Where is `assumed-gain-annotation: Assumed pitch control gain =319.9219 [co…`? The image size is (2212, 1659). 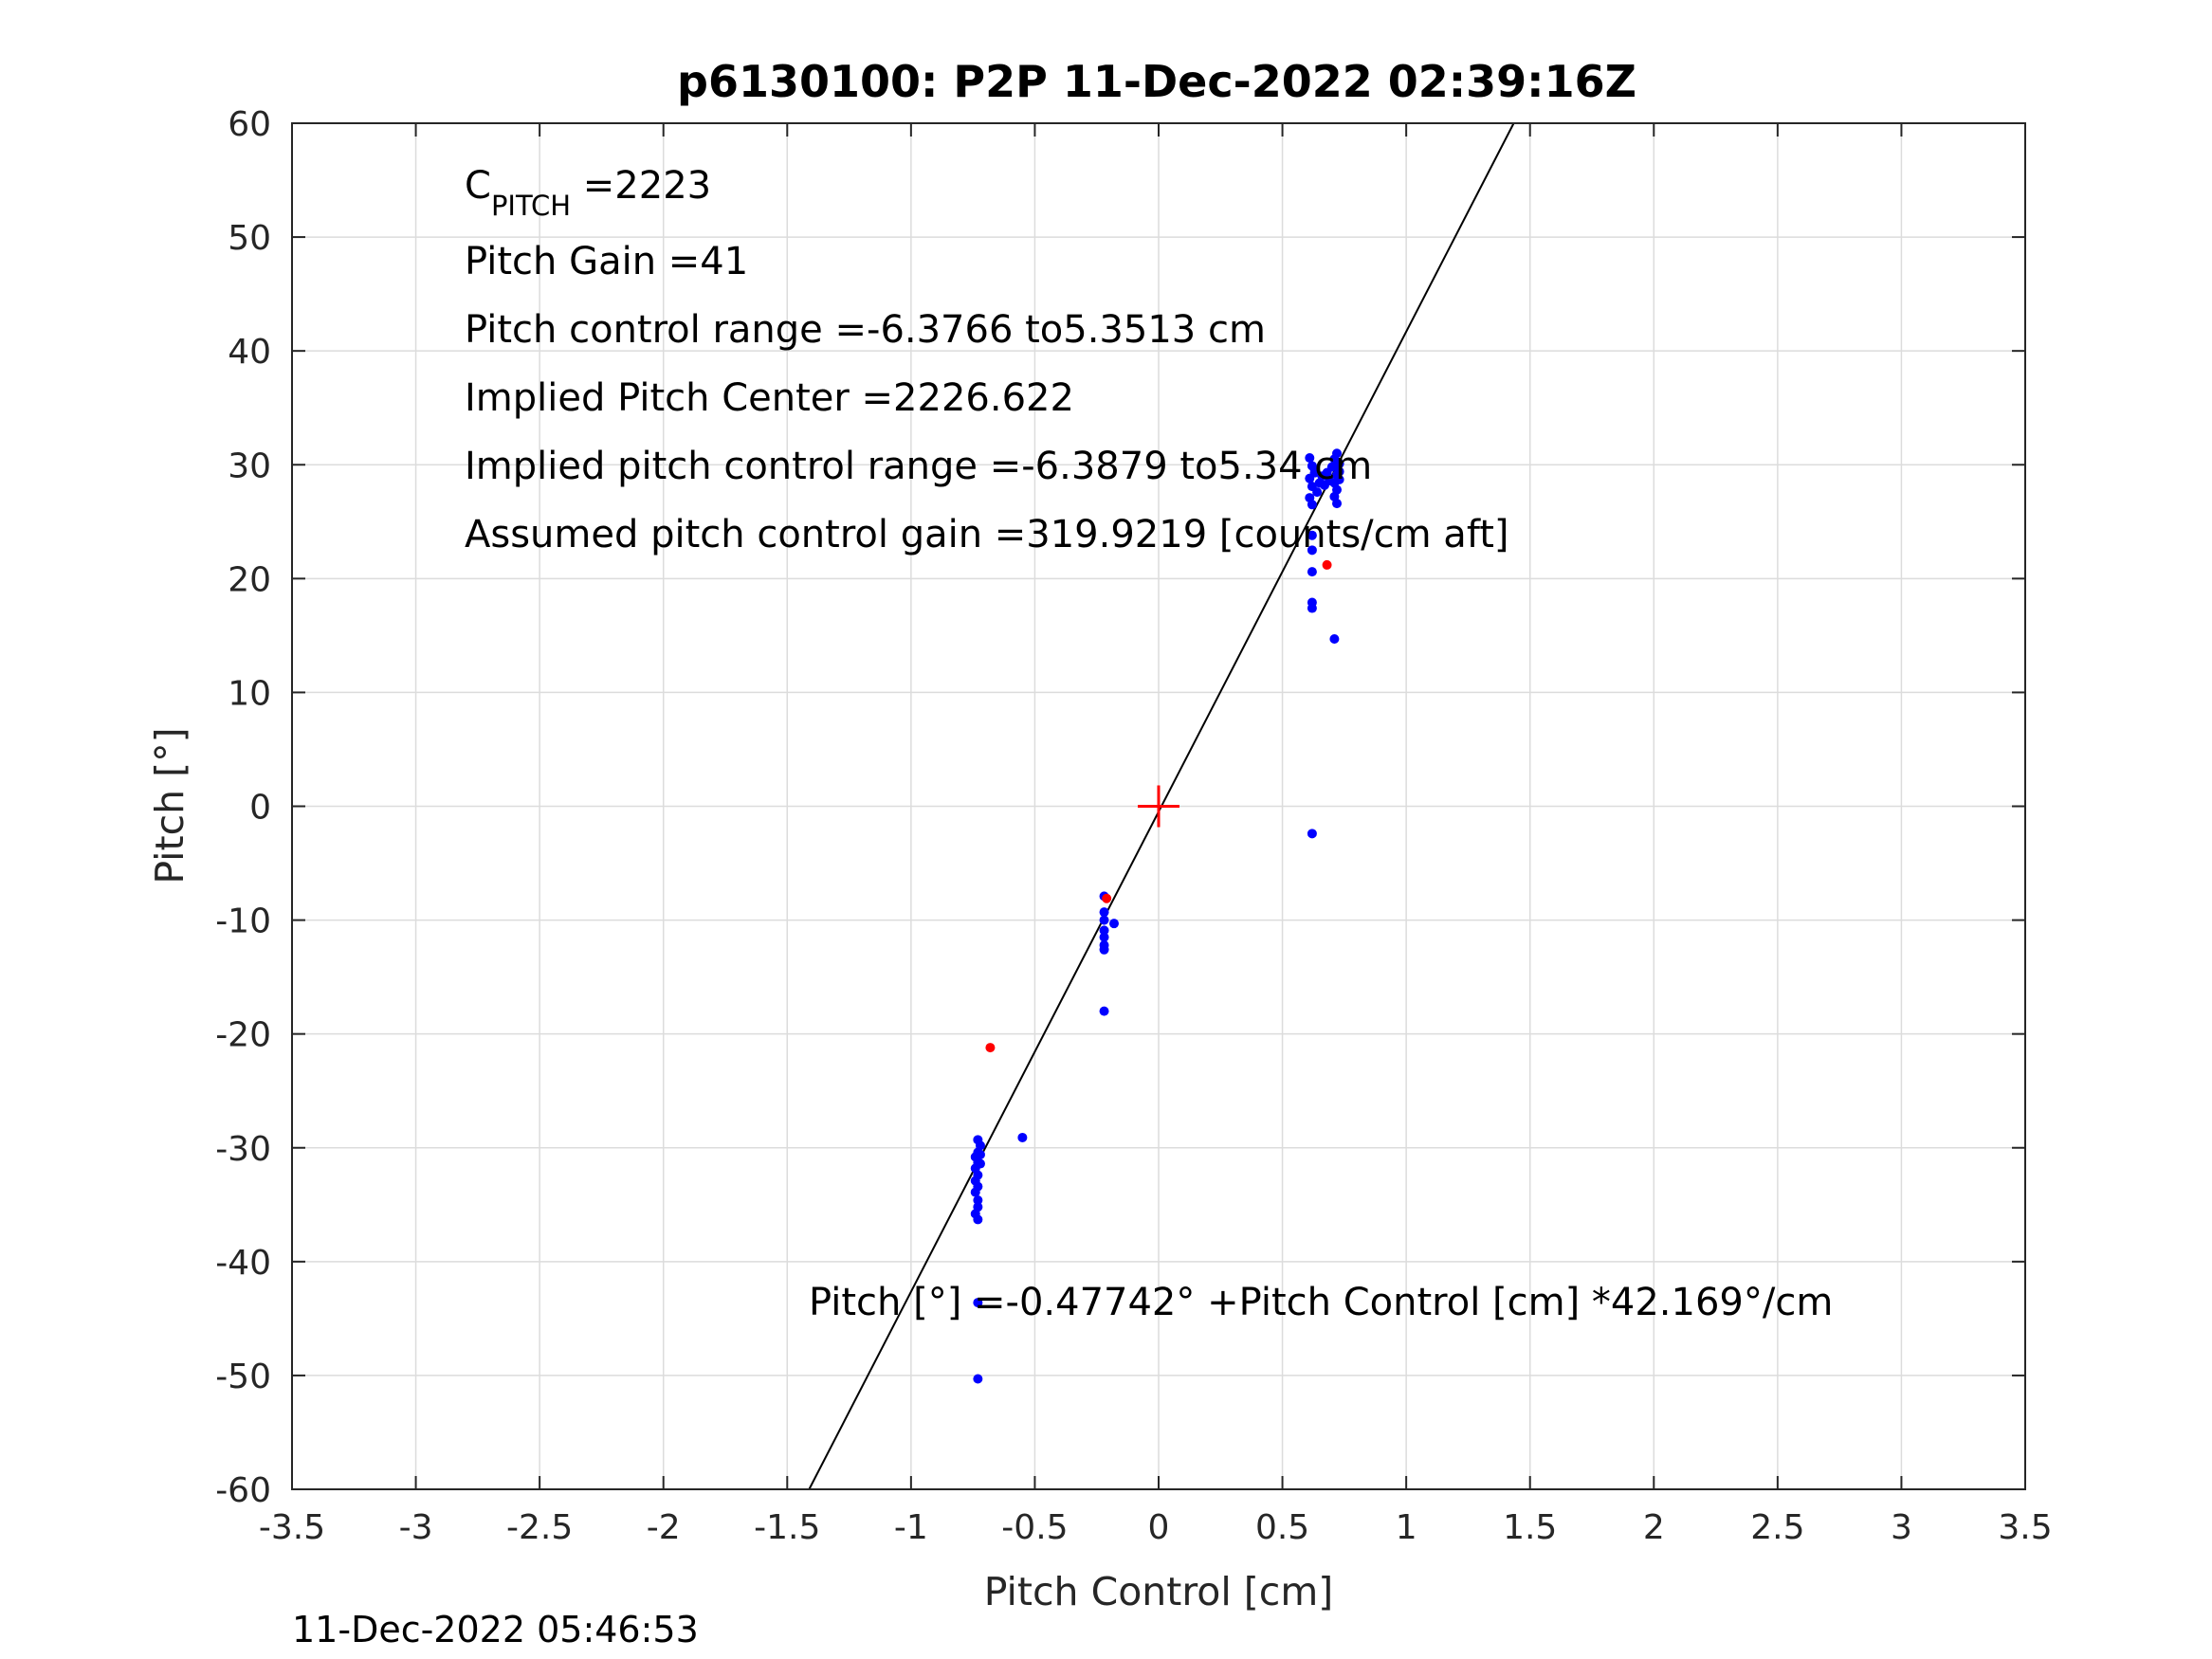
assumed-gain-annotation: Assumed pitch control gain =319.9219 [co… is located at coordinates (986, 534).